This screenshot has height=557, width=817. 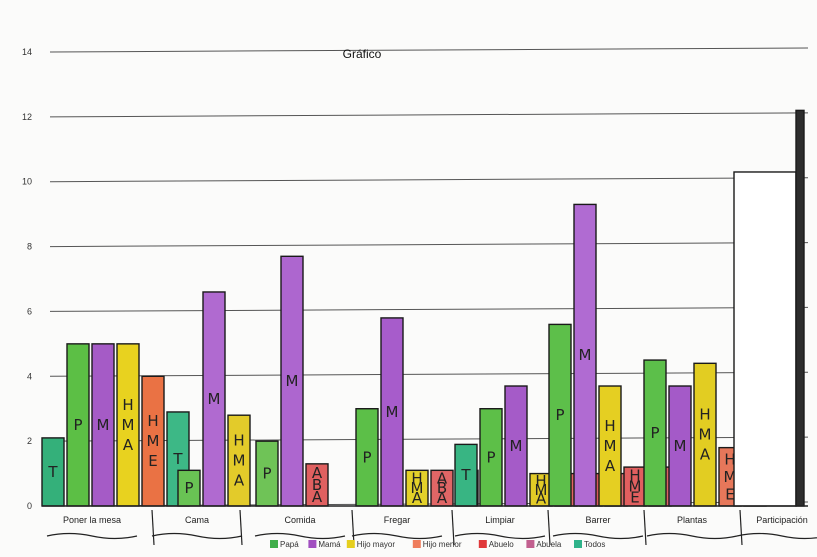 I want to click on category-label: Comida, so click(x=299, y=520).